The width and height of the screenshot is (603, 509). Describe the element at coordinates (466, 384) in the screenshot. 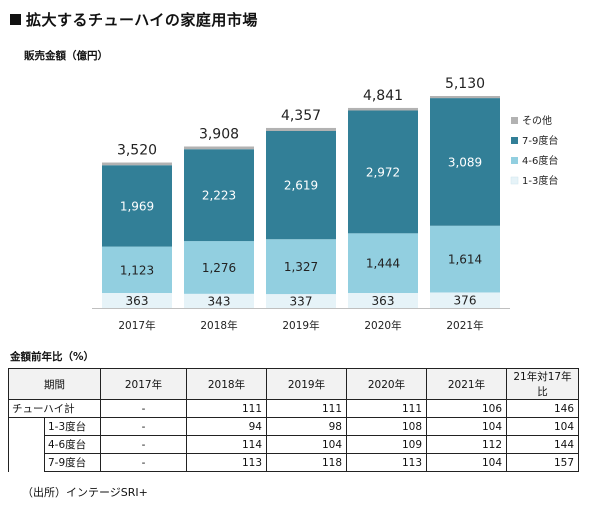

I see `table-header-cell: 2021年` at that location.